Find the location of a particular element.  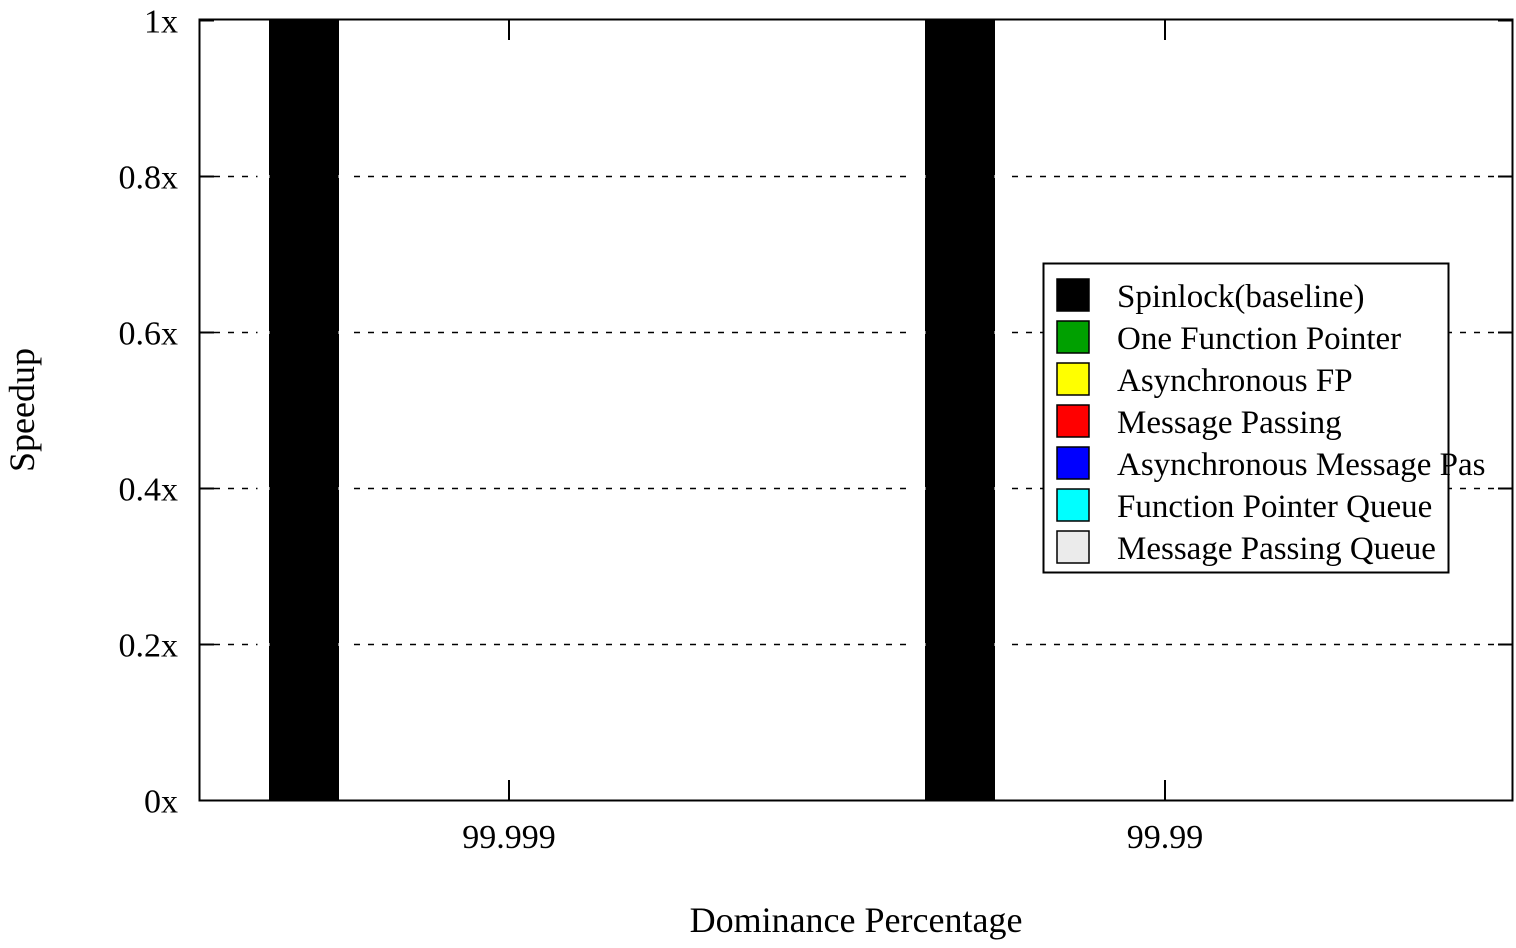

y-tick-label: 0.8x is located at coordinates (149, 178).